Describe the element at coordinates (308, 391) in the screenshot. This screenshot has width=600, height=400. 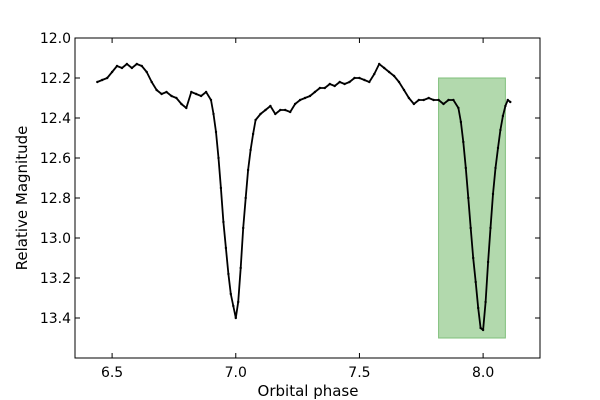
I see `x-axis-title: Orbital phase` at that location.